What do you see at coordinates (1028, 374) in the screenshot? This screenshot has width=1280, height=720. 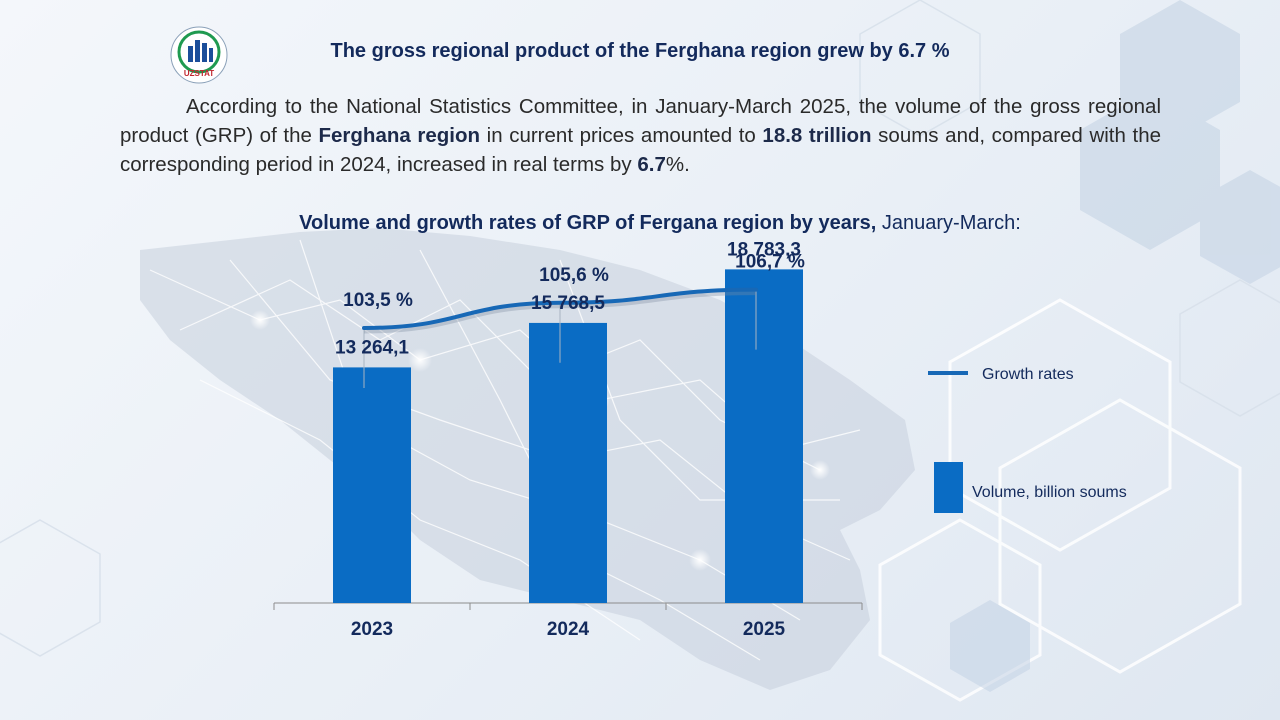 I see `legend-line-label: Growth rates` at bounding box center [1028, 374].